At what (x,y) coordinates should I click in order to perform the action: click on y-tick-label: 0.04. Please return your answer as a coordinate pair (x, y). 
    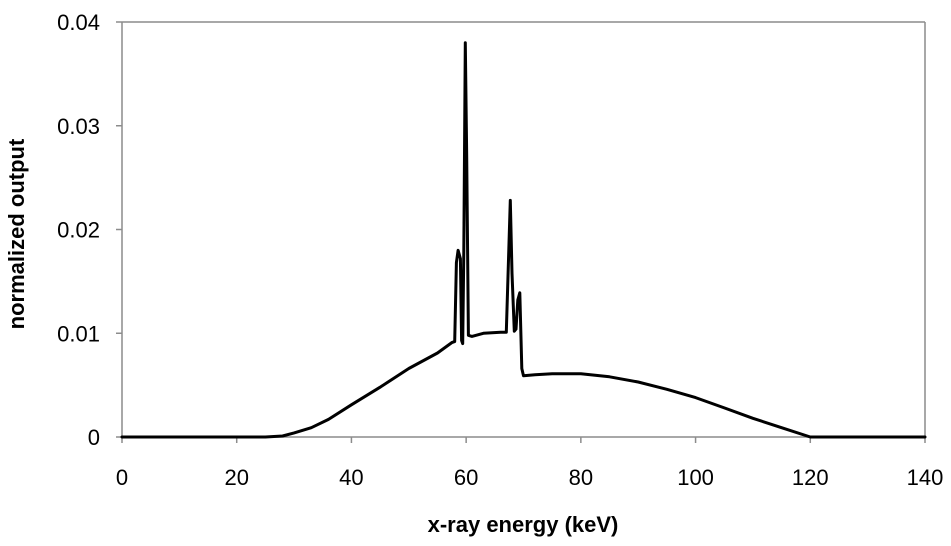
    Looking at the image, I should click on (78, 22).